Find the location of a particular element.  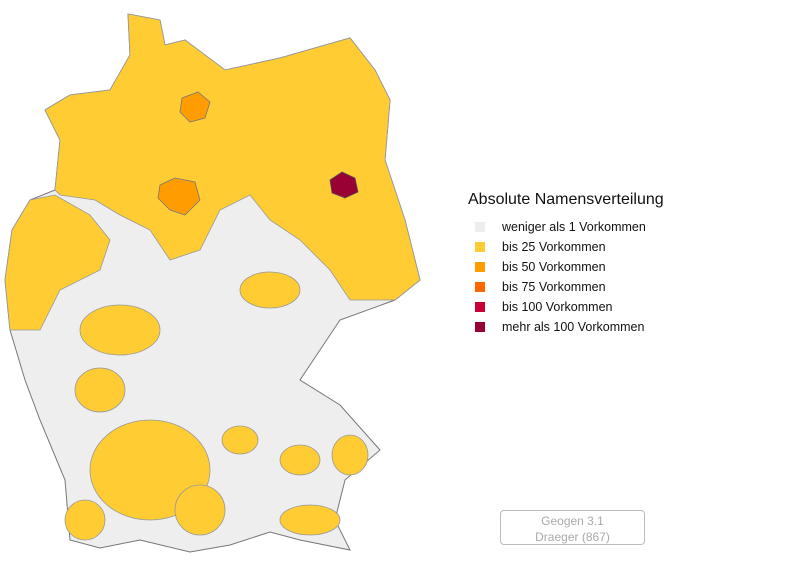

legend-item: bis 25 Vorkommen is located at coordinates (566, 247).